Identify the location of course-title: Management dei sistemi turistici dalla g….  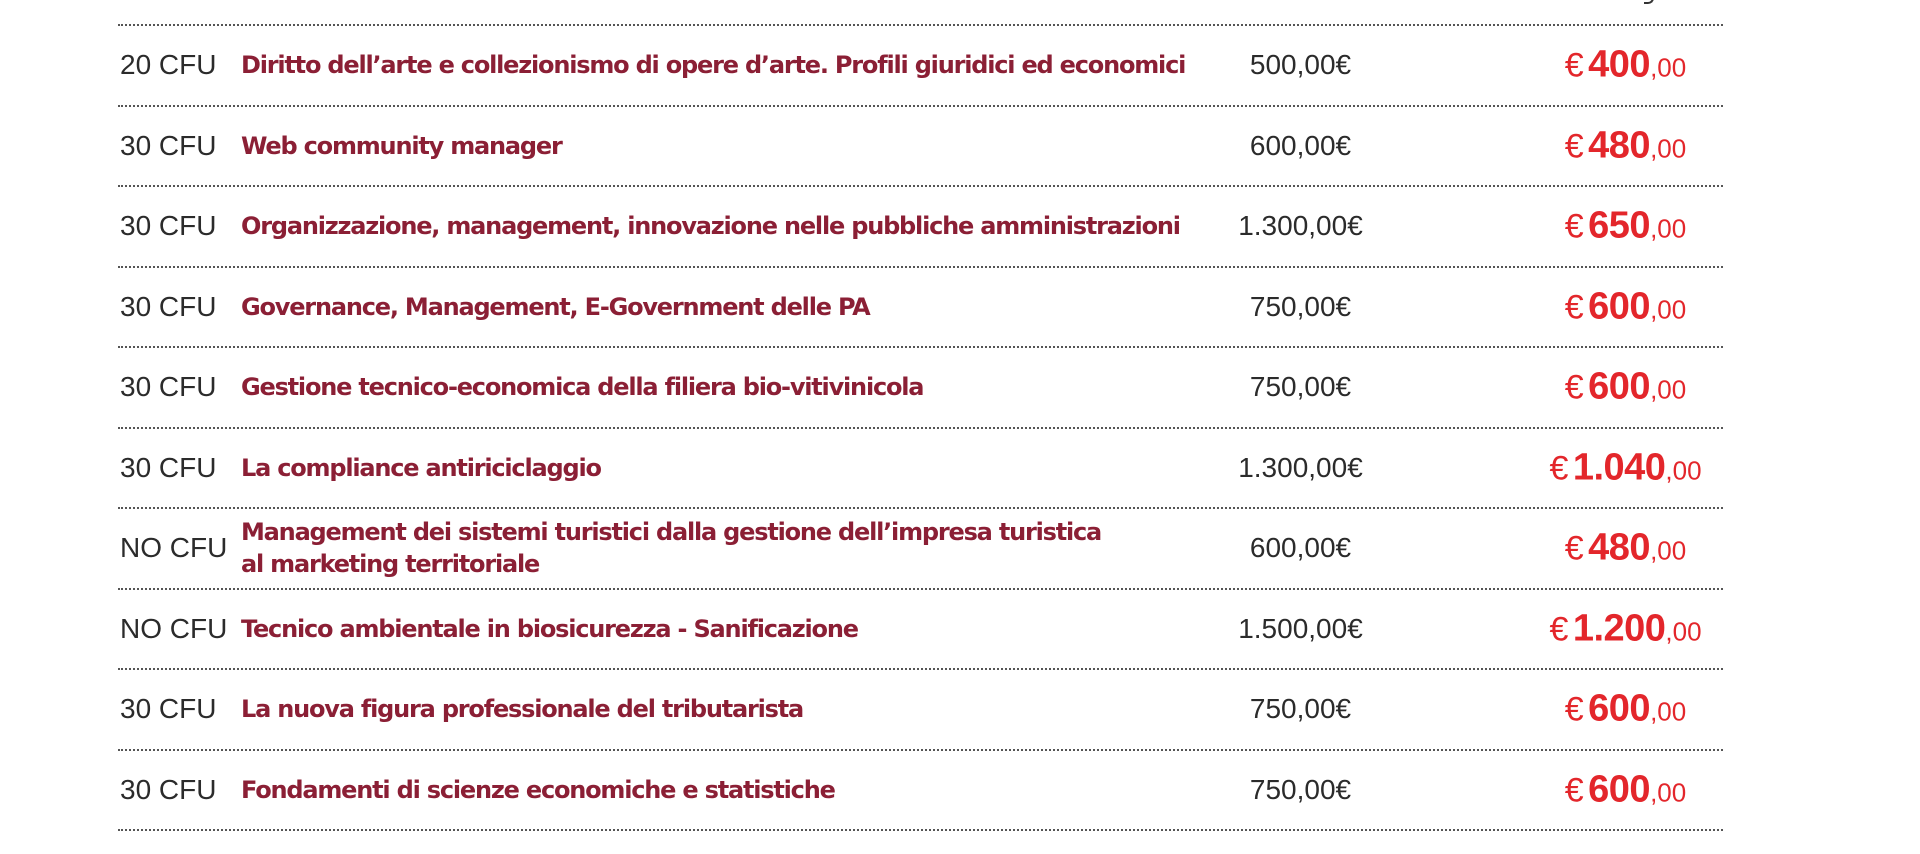
(671, 548).